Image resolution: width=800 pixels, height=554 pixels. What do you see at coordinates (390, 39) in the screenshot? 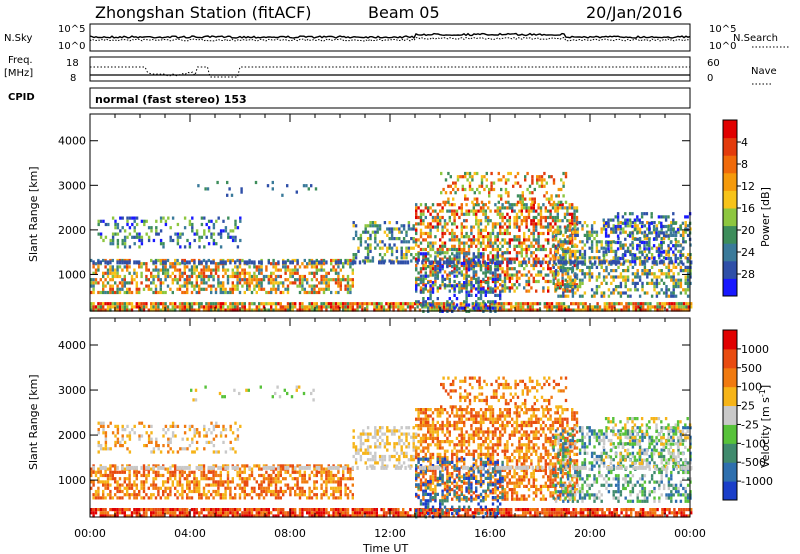
I see `nsearch-trace` at bounding box center [390, 39].